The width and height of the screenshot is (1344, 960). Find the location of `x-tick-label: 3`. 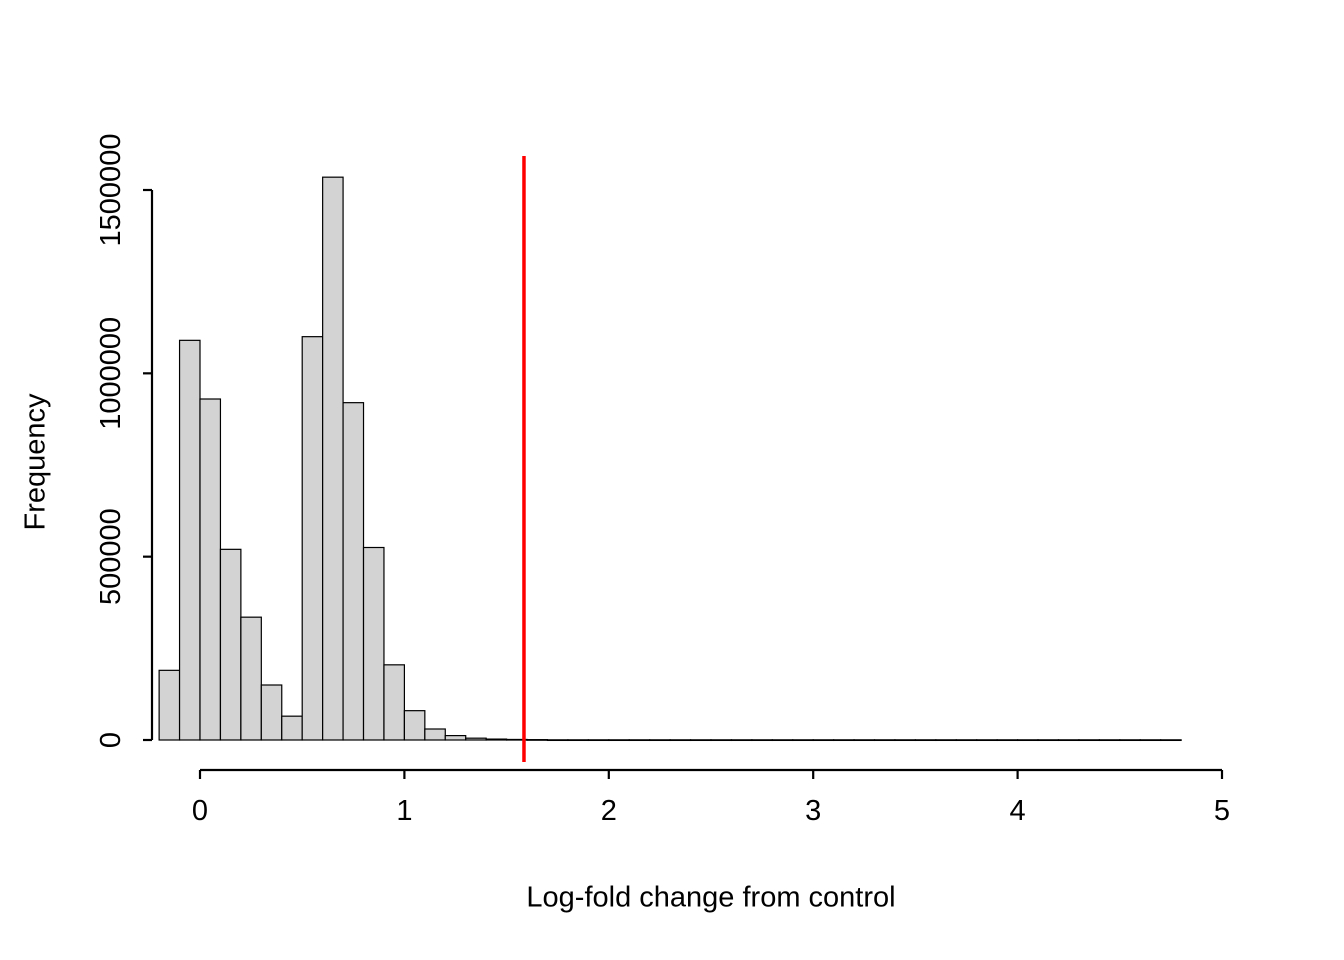

x-tick-label: 3 is located at coordinates (813, 811).